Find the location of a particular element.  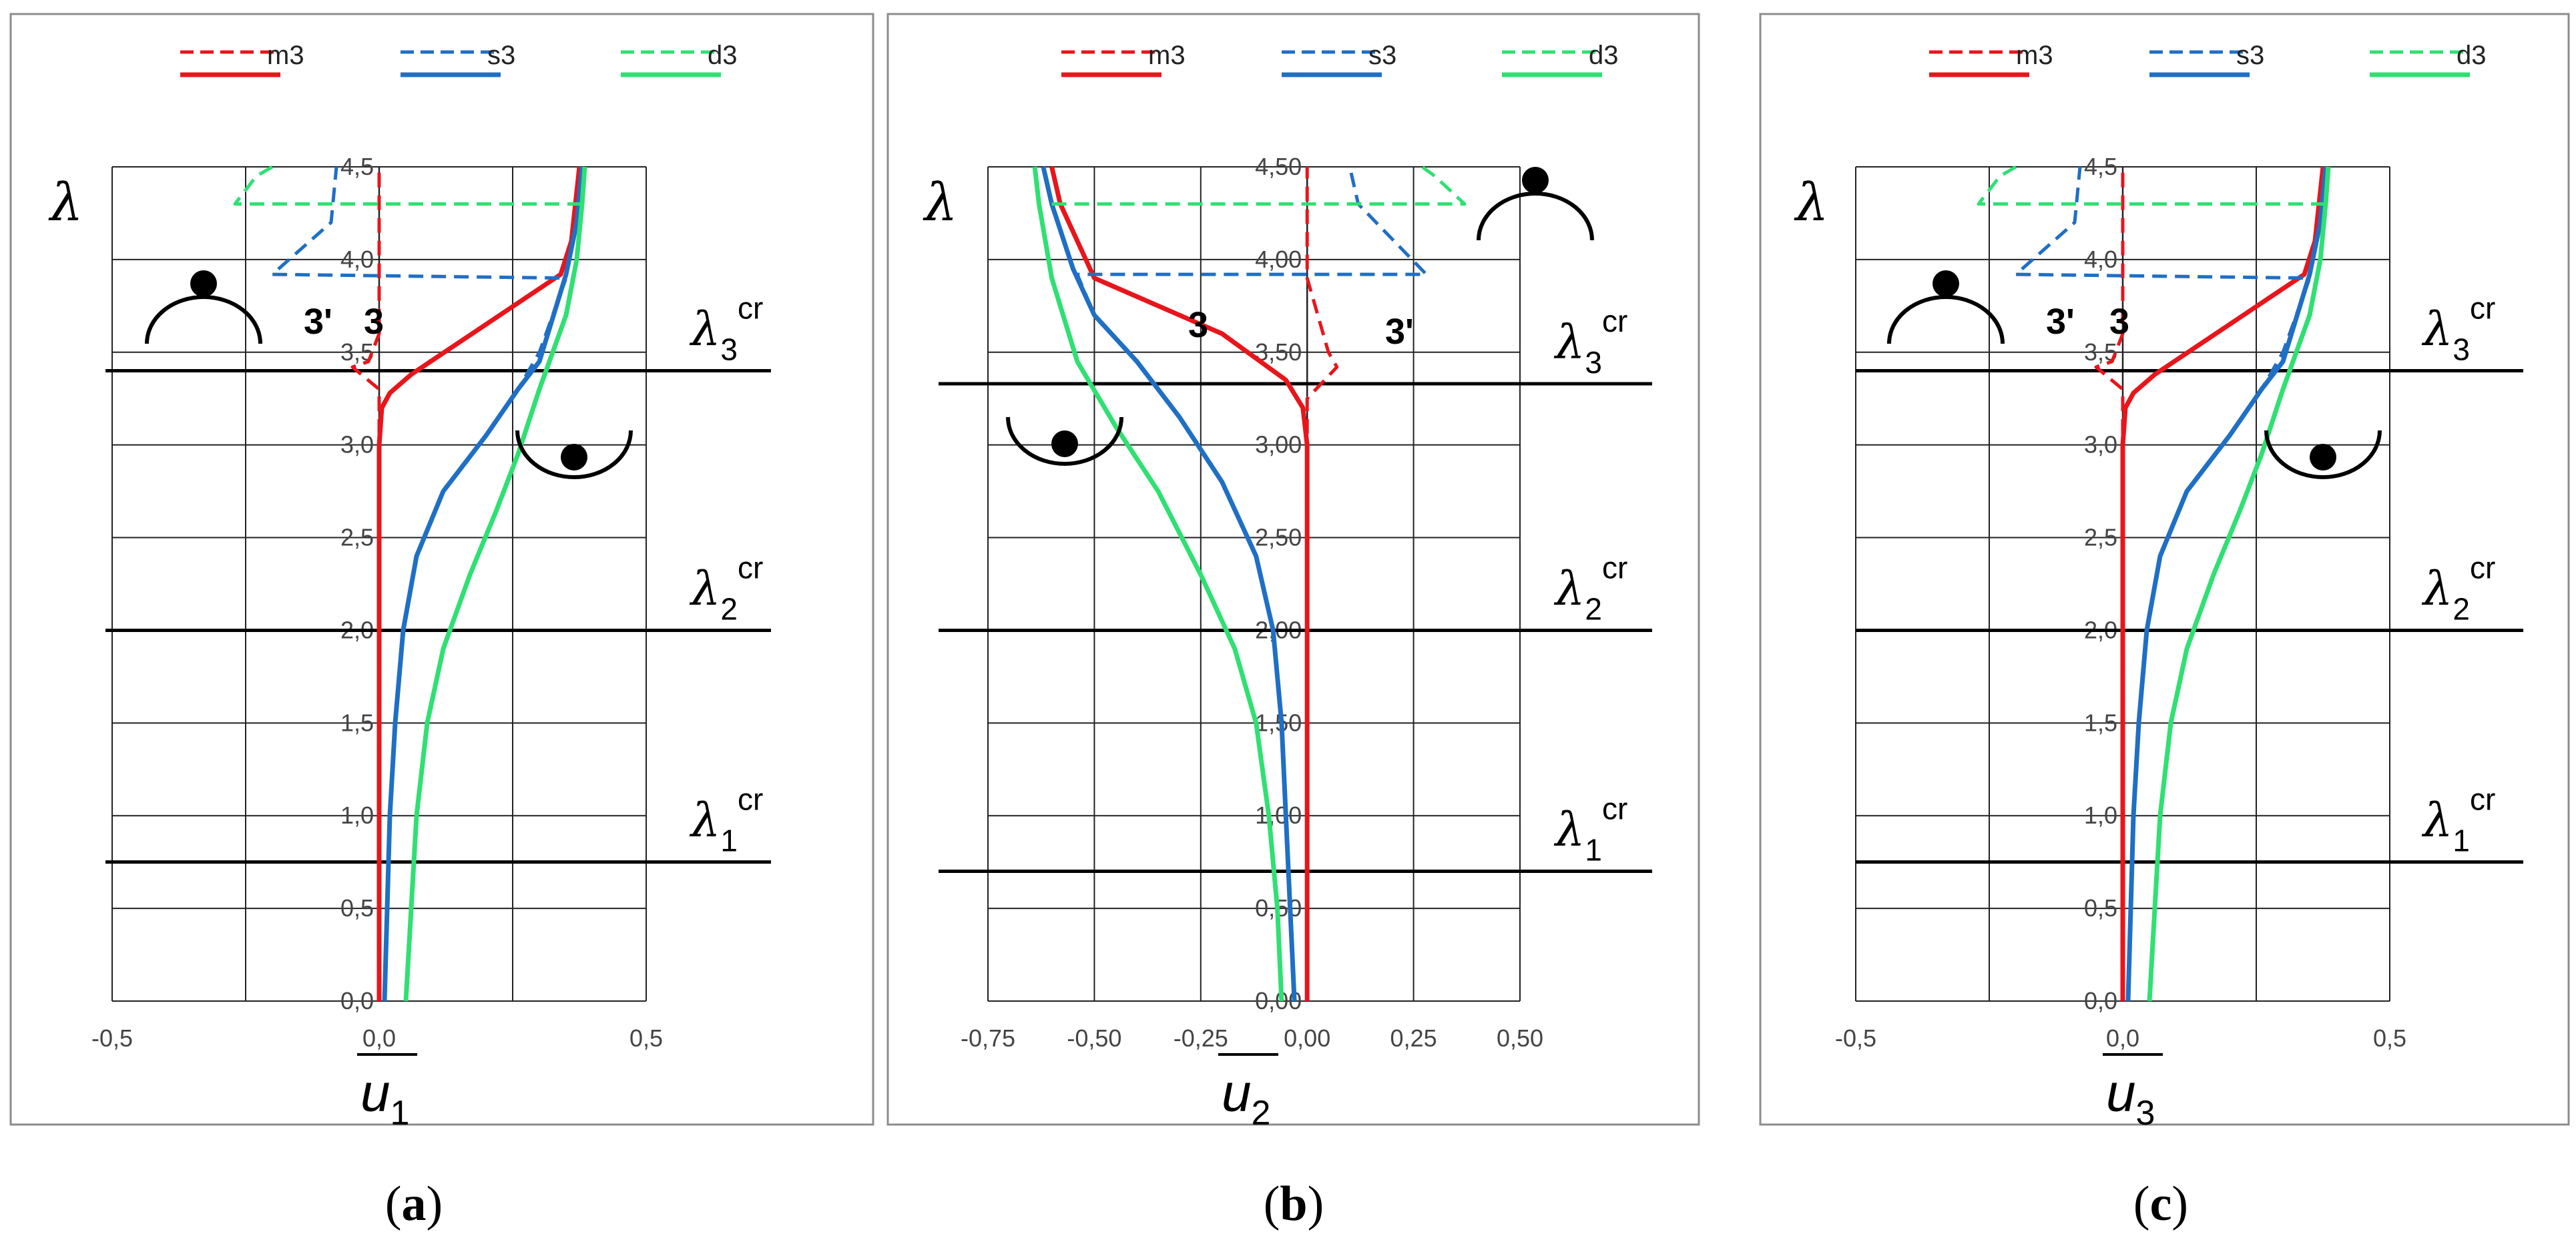

x-axis-label: u3 is located at coordinates (2130, 1098).